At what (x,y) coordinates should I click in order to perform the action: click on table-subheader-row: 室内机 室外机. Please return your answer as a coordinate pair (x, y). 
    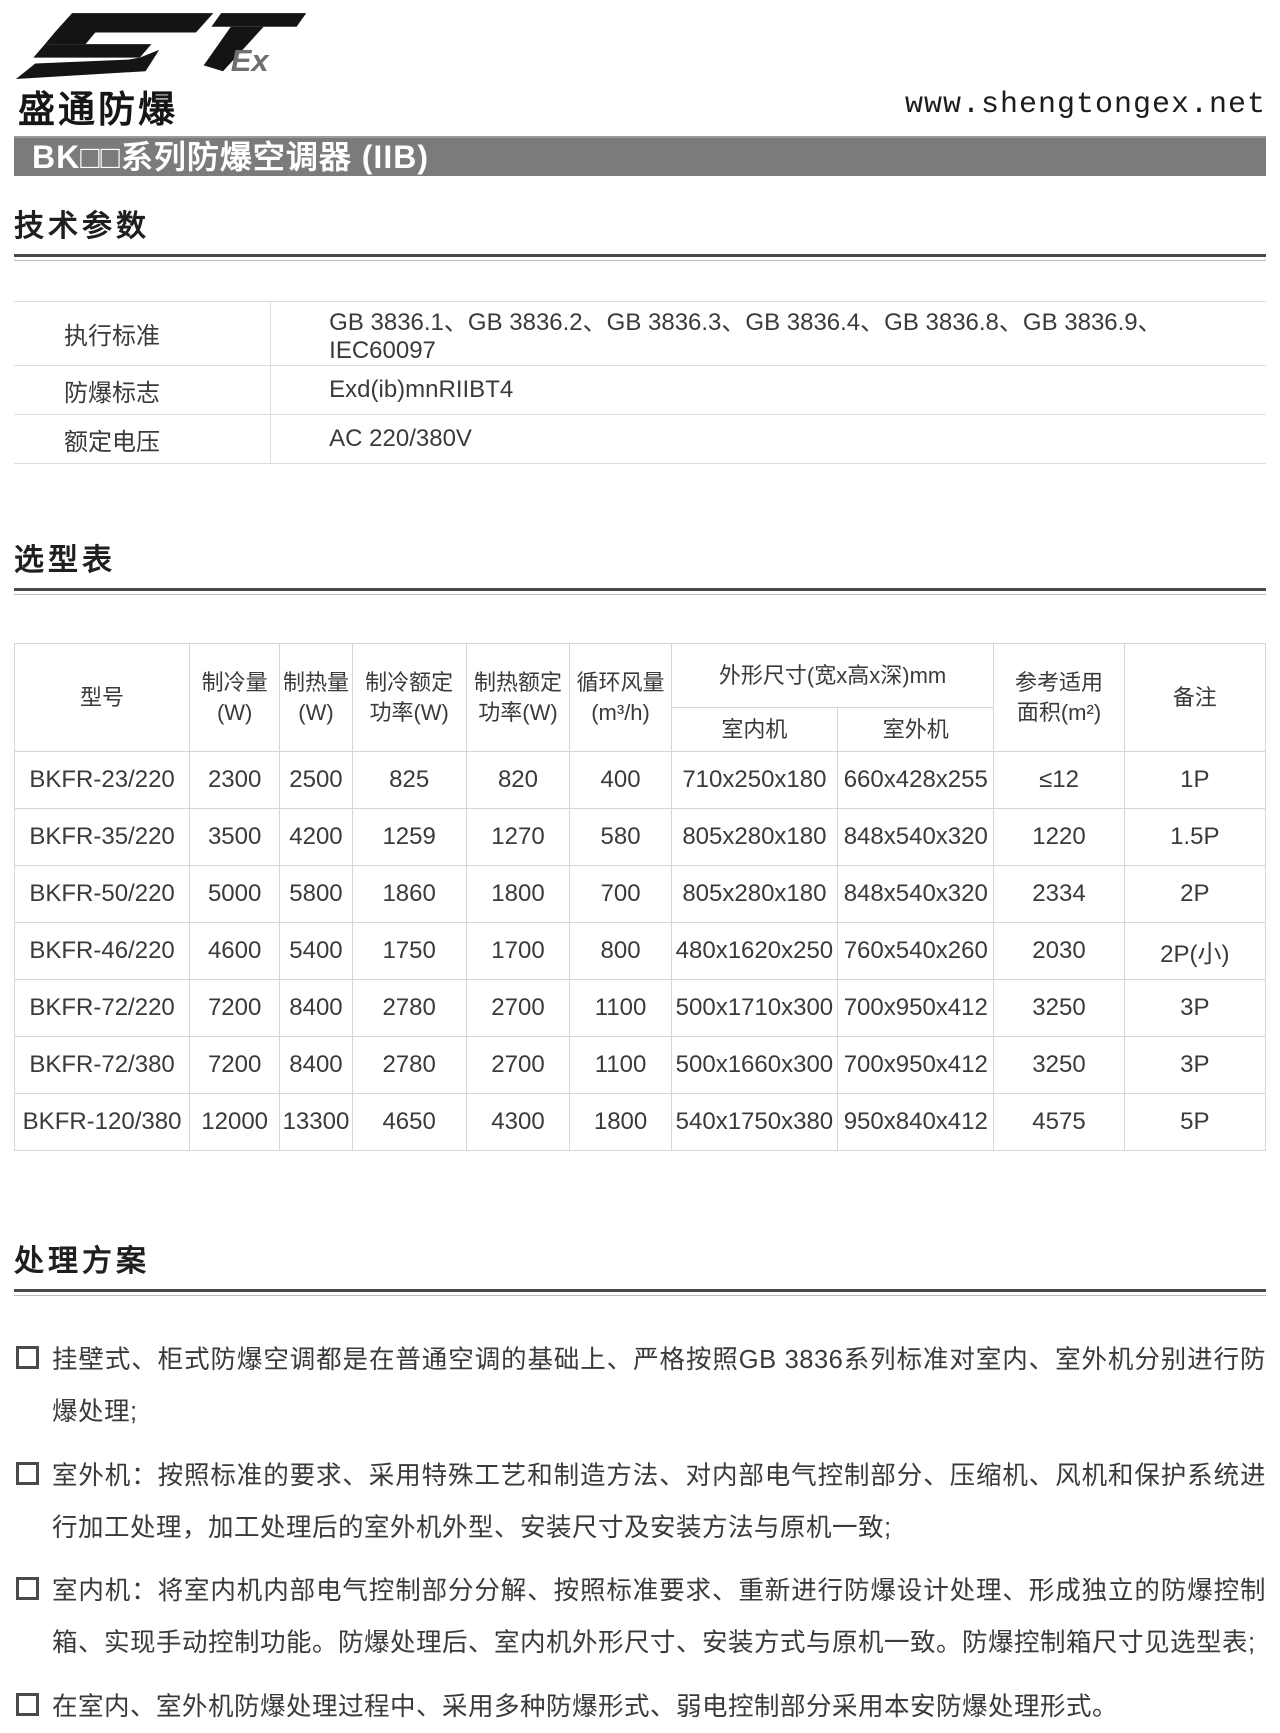
    Looking at the image, I should click on (640, 729).